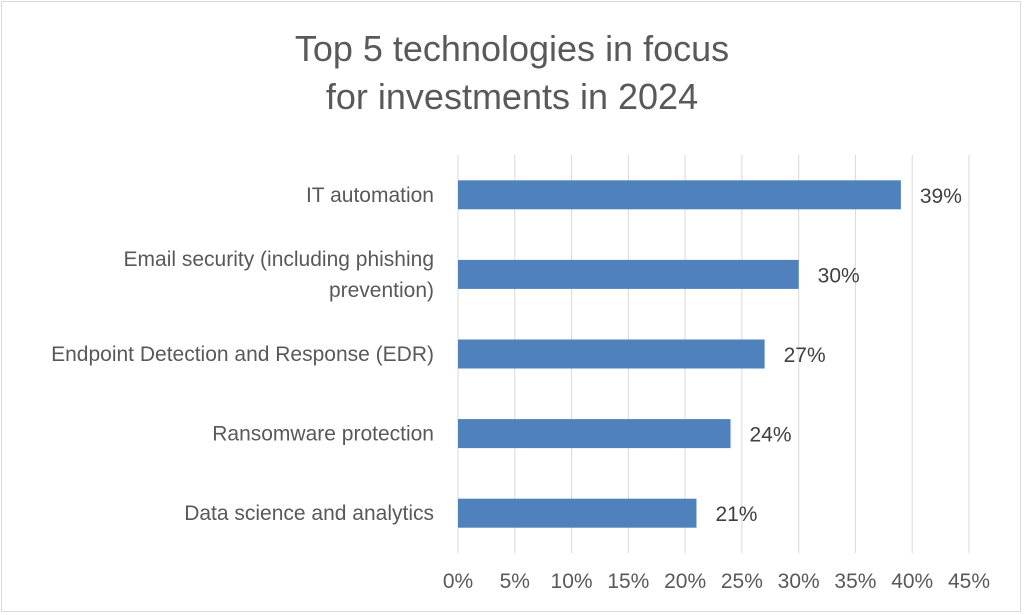  What do you see at coordinates (279, 259) in the screenshot?
I see `category-label-1-line-0: Email security (including phishing` at bounding box center [279, 259].